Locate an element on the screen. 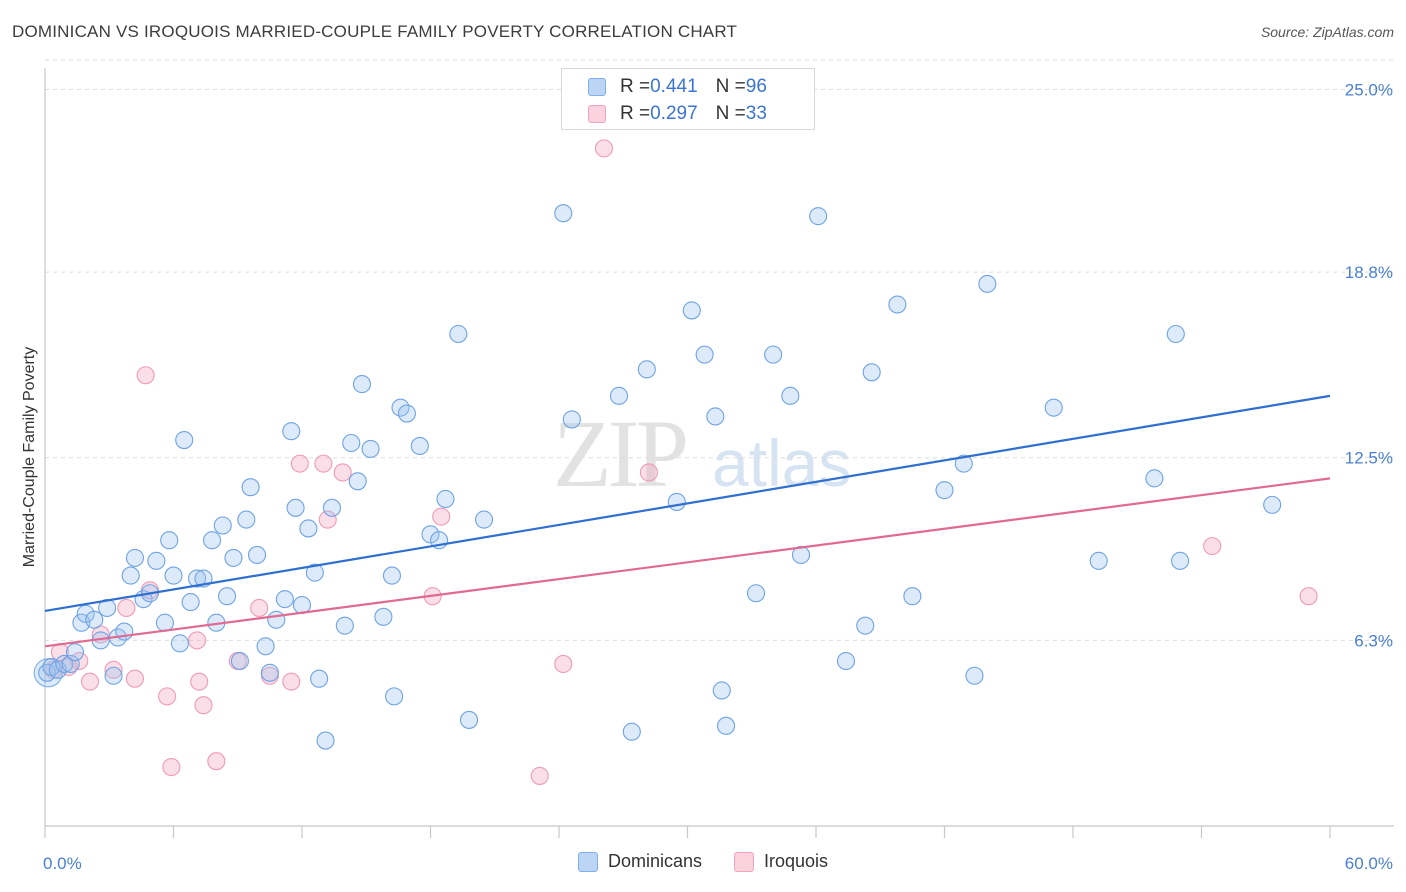 This screenshot has height=892, width=1406. y-tick-label: 12.5% is located at coordinates (1369, 458).